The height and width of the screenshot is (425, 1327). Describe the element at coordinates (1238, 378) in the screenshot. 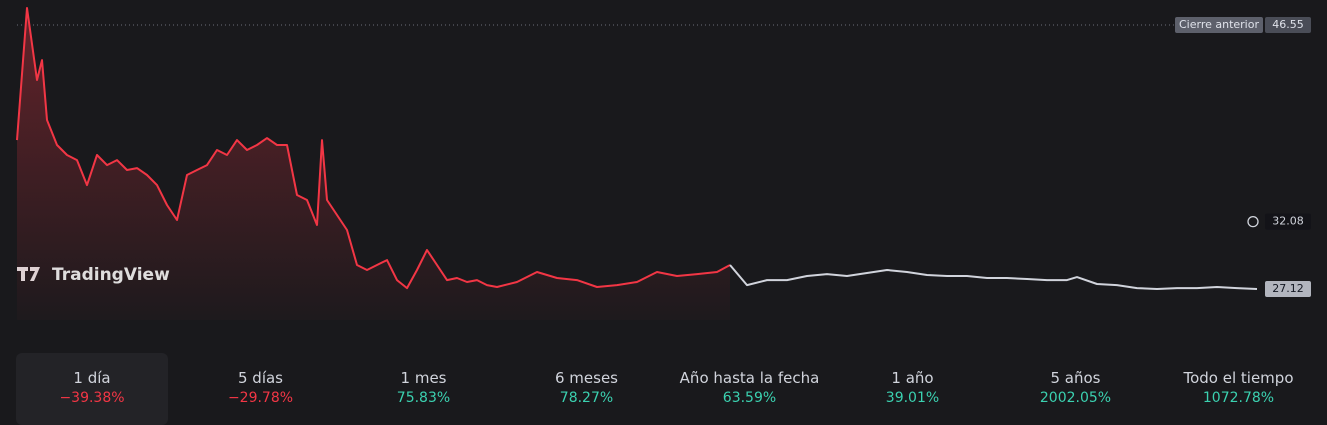

I see `period-label: Todo el tiempo` at that location.